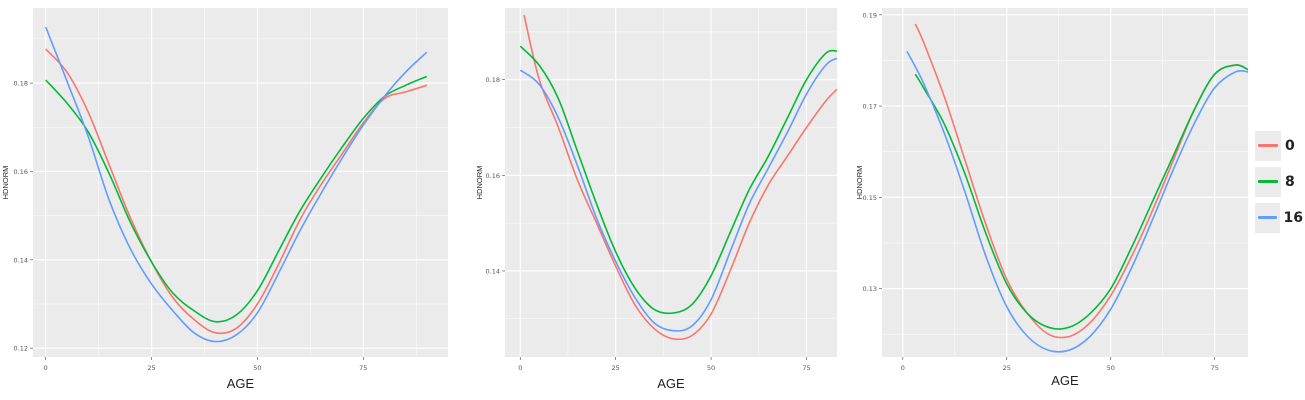  I want to click on legend: 0 8 16, so click(1279, 182).